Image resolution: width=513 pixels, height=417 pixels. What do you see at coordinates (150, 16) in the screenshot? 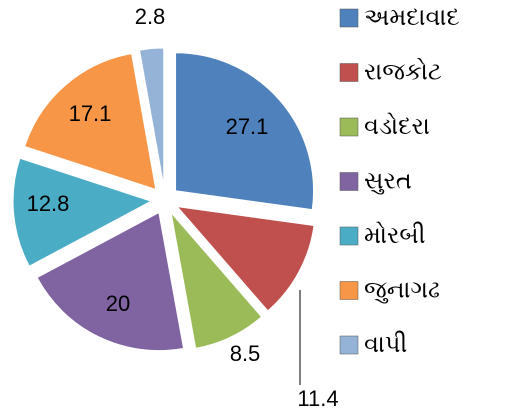
I see `data-label: 2.8` at bounding box center [150, 16].